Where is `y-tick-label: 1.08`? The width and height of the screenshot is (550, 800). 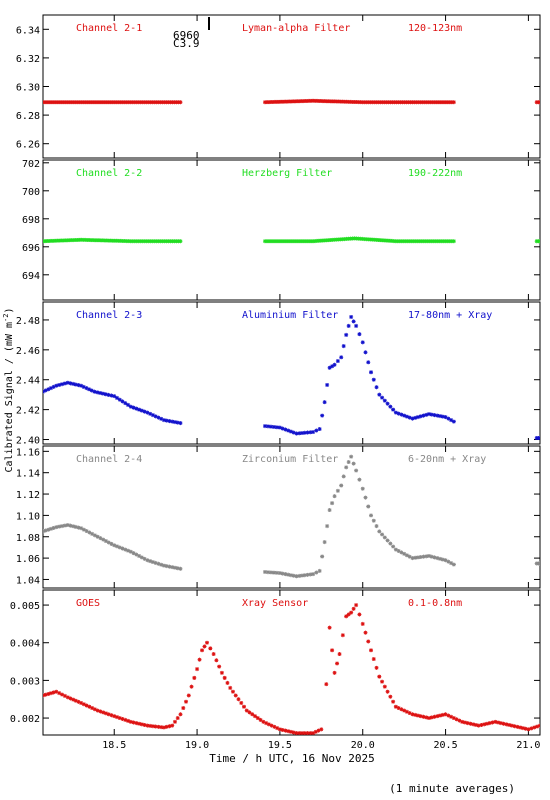
y-tick-label: 1.08 is located at coordinates (28, 538).